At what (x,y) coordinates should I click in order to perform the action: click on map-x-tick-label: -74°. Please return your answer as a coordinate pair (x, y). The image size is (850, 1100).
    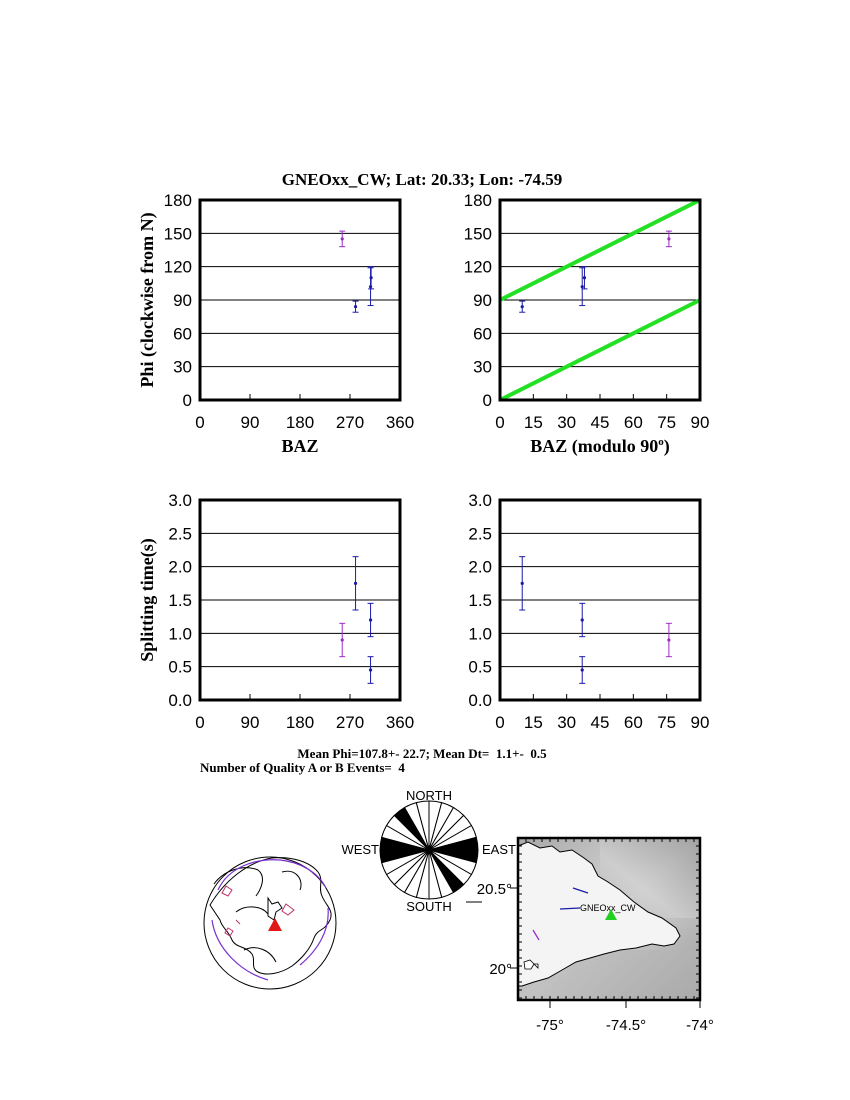
    Looking at the image, I should click on (700, 1025).